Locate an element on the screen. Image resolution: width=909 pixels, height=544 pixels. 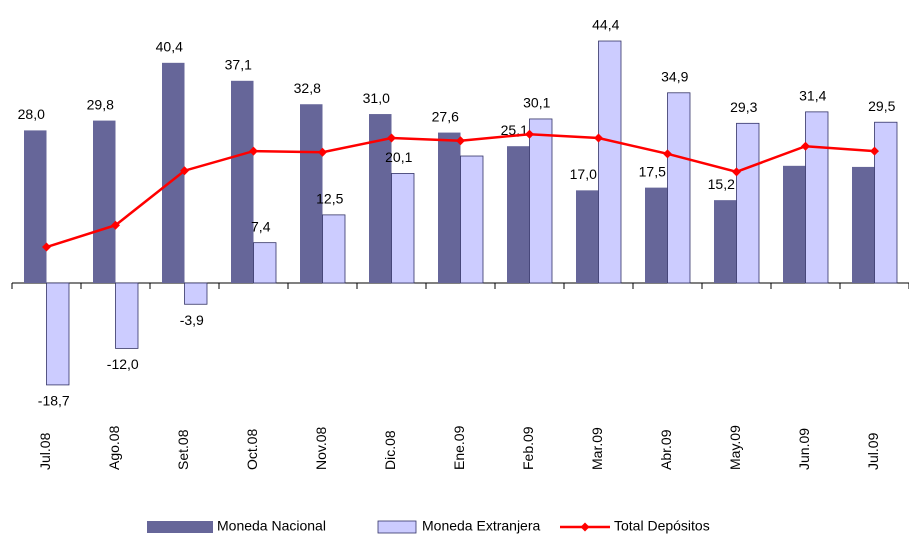
x-tick-label: Mar.09 is located at coordinates (597, 448).